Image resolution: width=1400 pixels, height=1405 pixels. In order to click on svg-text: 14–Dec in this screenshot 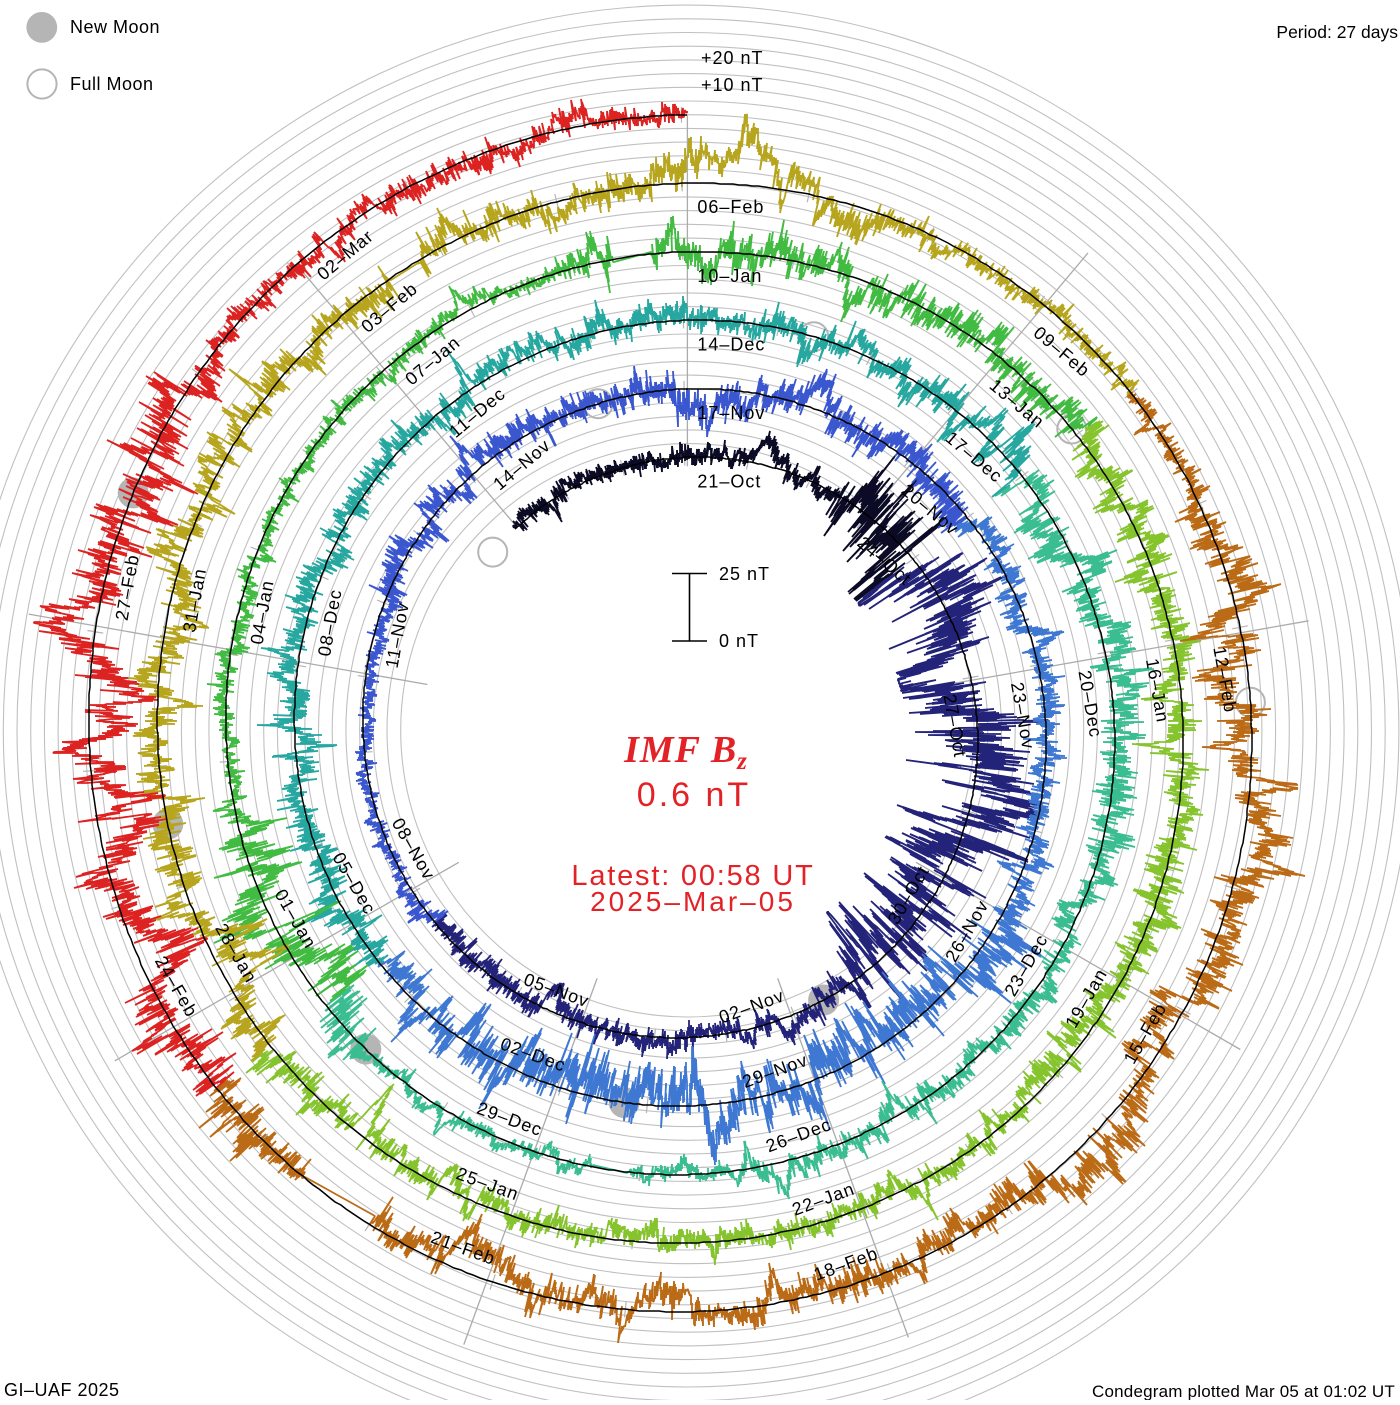, I will do `click(731, 344)`.